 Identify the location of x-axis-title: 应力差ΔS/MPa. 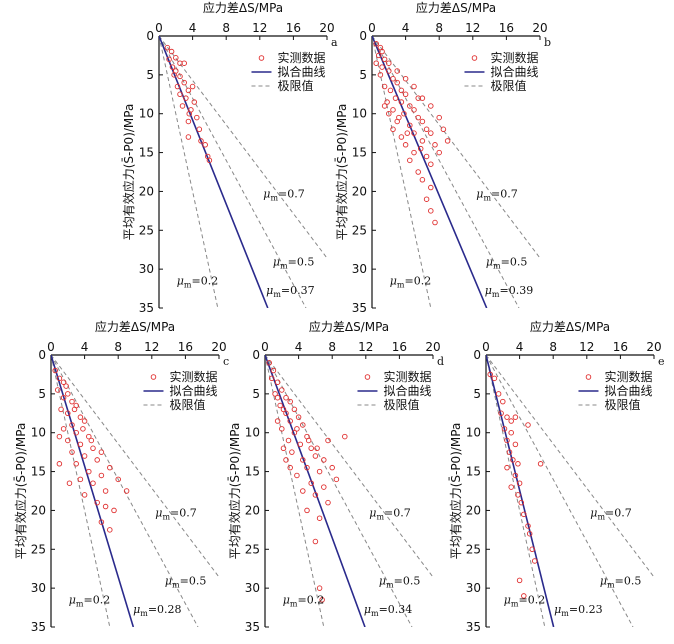
(243, 7).